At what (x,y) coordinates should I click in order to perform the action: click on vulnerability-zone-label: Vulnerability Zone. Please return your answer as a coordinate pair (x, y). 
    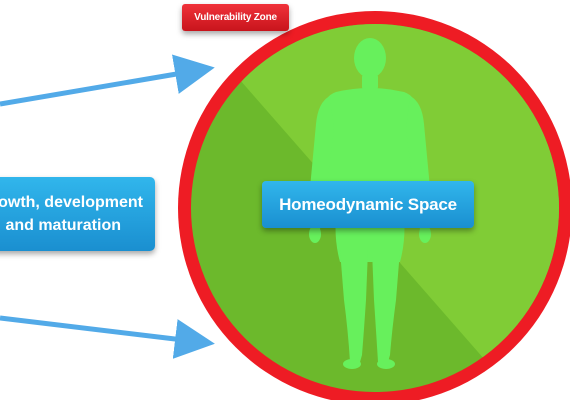
    Looking at the image, I should click on (235, 17).